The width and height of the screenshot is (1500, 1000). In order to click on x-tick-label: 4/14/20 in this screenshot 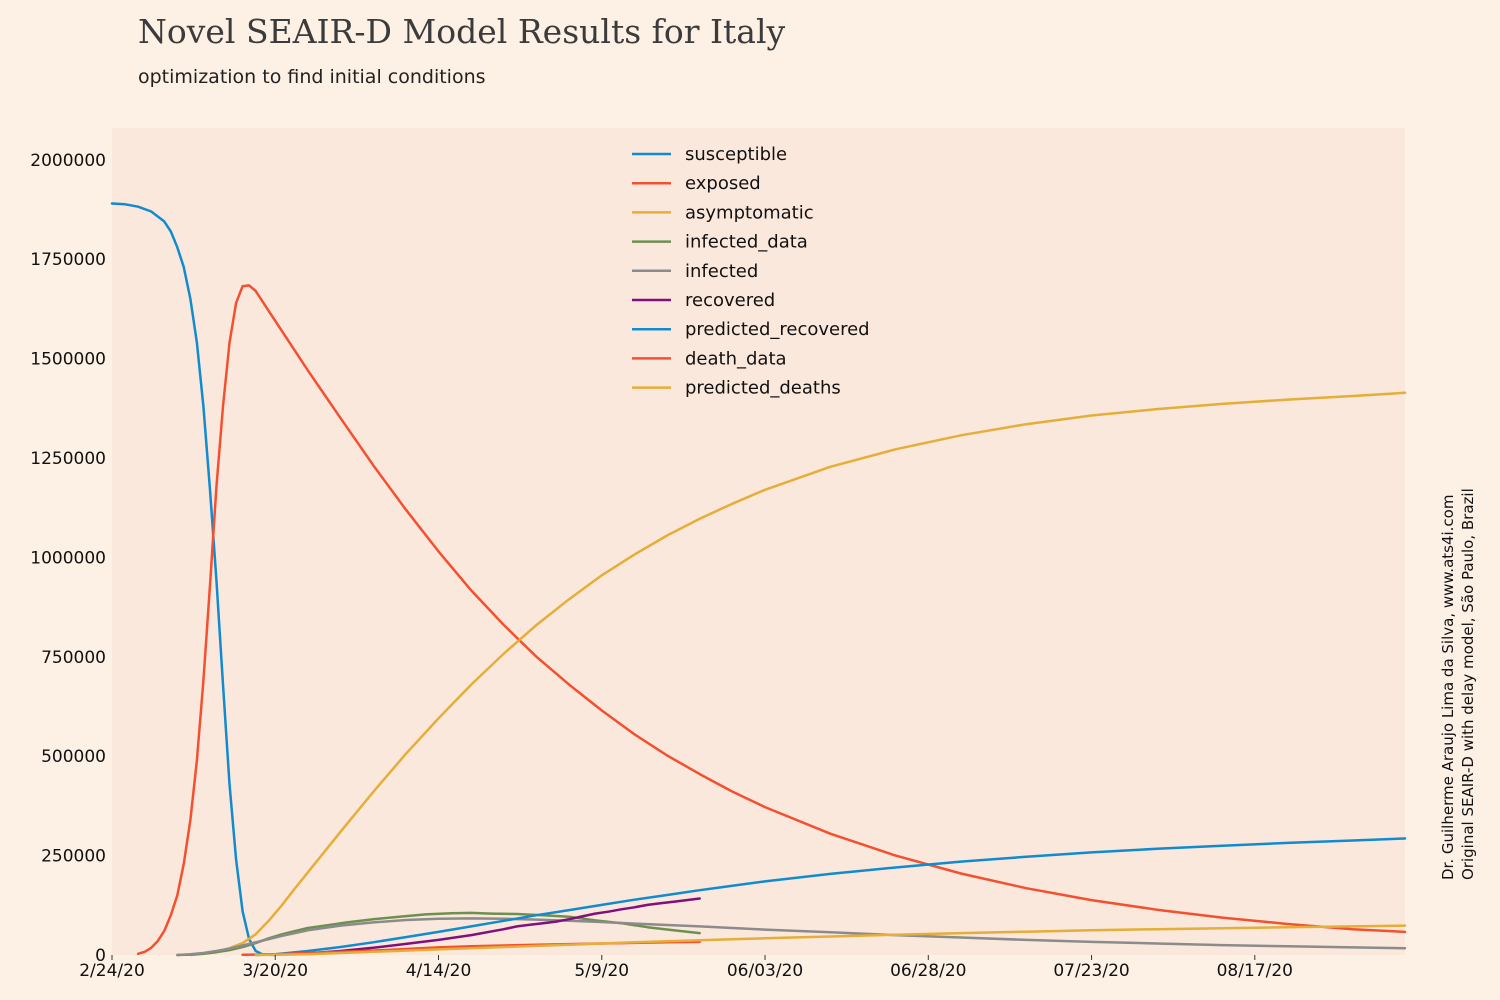, I will do `click(439, 971)`.